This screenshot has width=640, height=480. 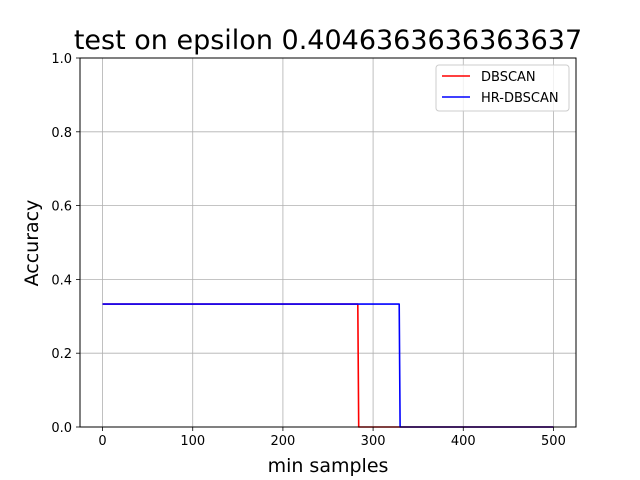 I want to click on x-tick-label: 500, so click(x=553, y=441).